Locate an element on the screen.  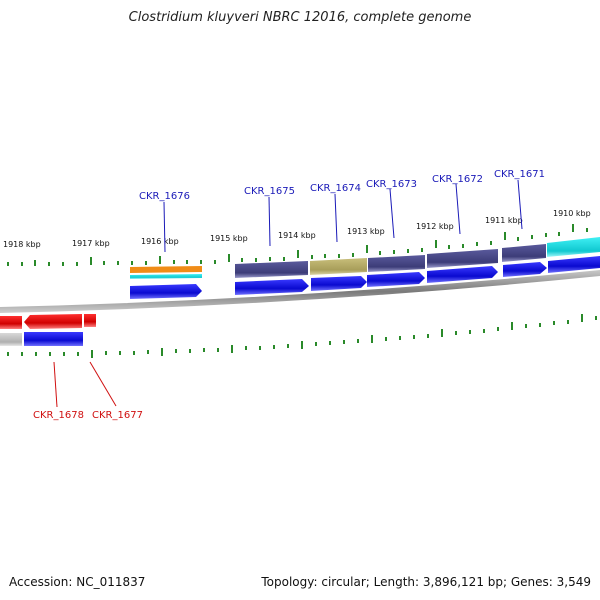
reverse-feature-track is located at coordinates (48, 330).